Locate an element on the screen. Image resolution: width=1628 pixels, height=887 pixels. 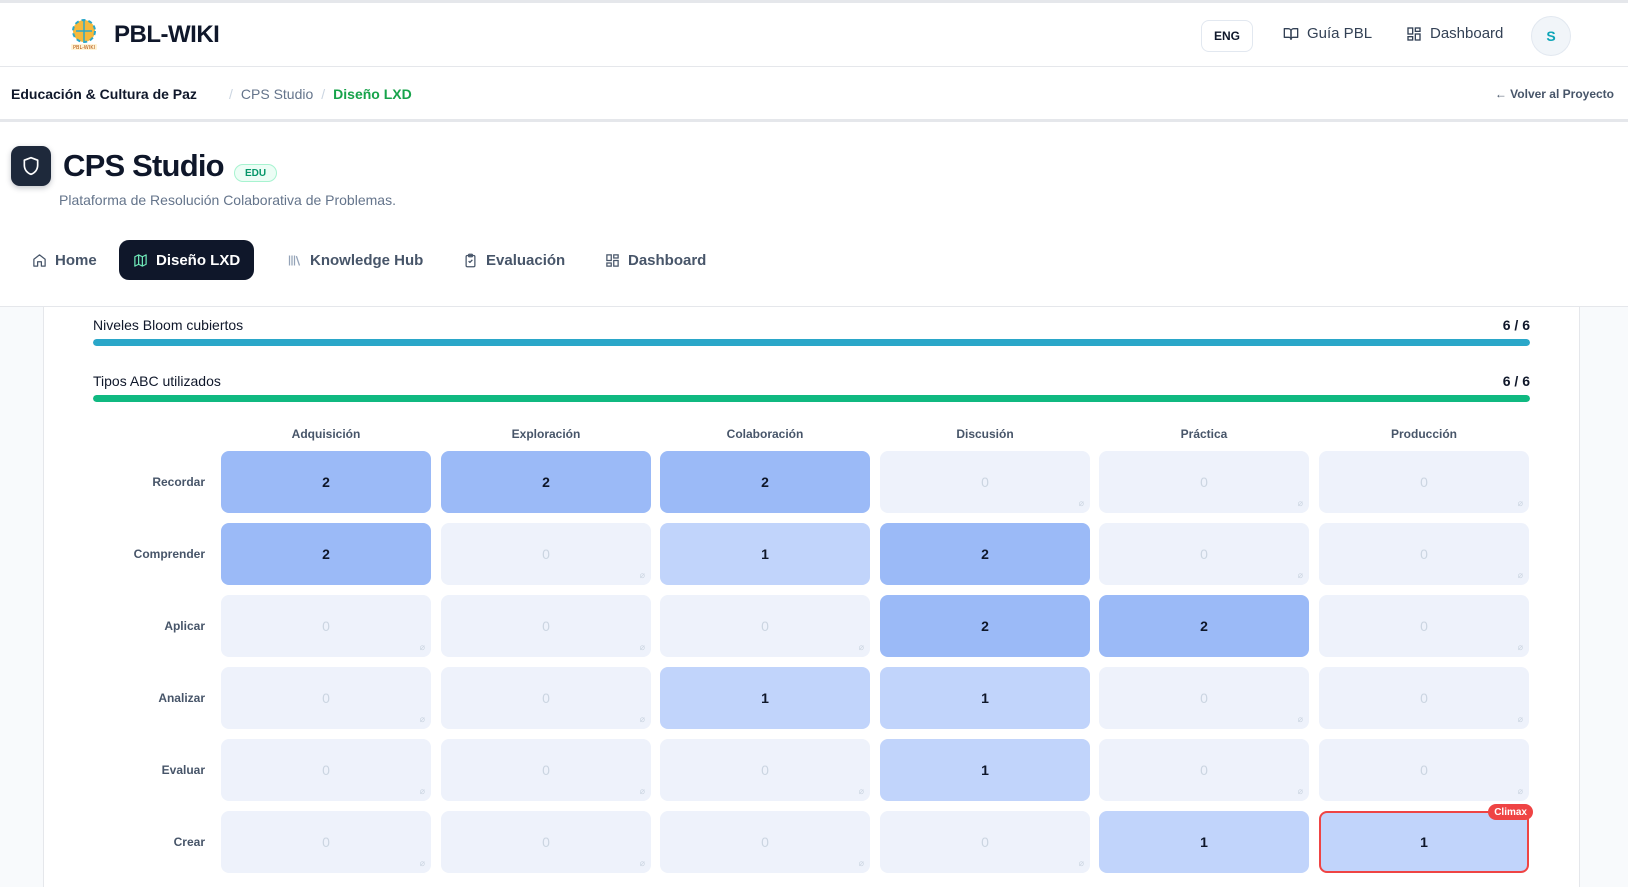
tab-knowledge-hub: Knowledge Hub is located at coordinates (355, 260).